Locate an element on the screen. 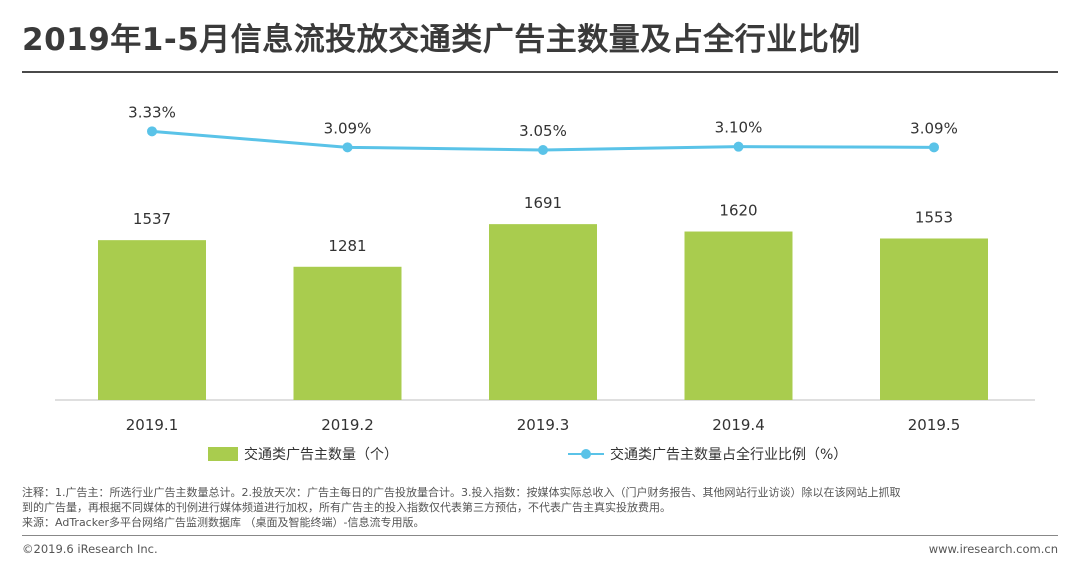 The width and height of the screenshot is (1080, 565). x-tick-label: 2019.1 is located at coordinates (152, 425).